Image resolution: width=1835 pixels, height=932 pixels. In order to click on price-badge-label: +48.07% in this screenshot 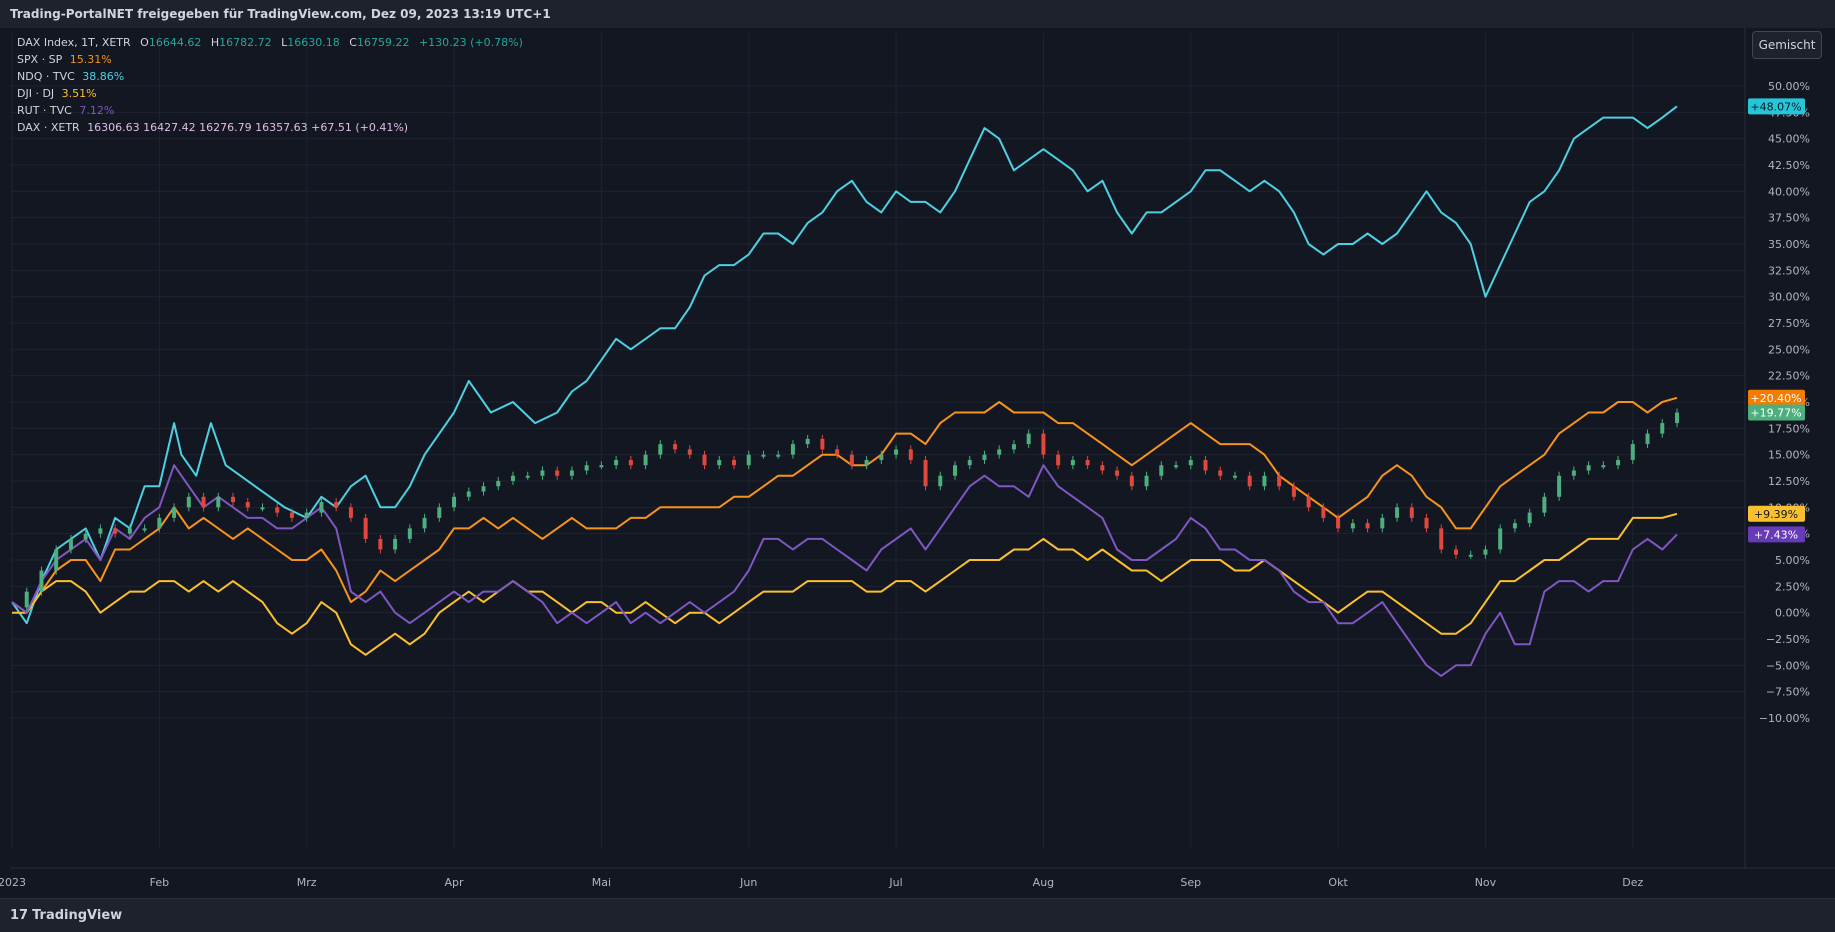, I will do `click(1775, 106)`.